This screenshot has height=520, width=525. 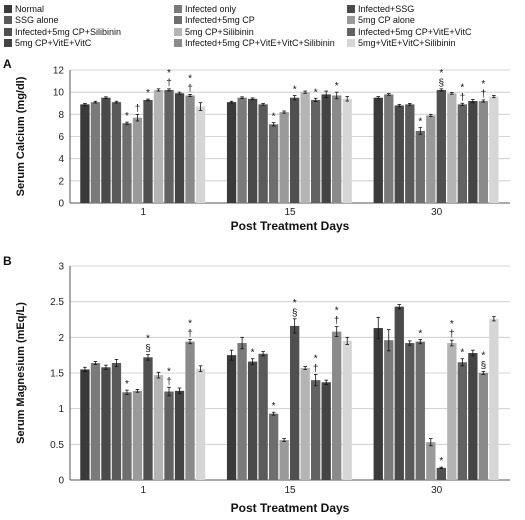 I want to click on legend-label: Infected+5mg CP+VitE+VitC+Silibinin, so click(x=260, y=43).